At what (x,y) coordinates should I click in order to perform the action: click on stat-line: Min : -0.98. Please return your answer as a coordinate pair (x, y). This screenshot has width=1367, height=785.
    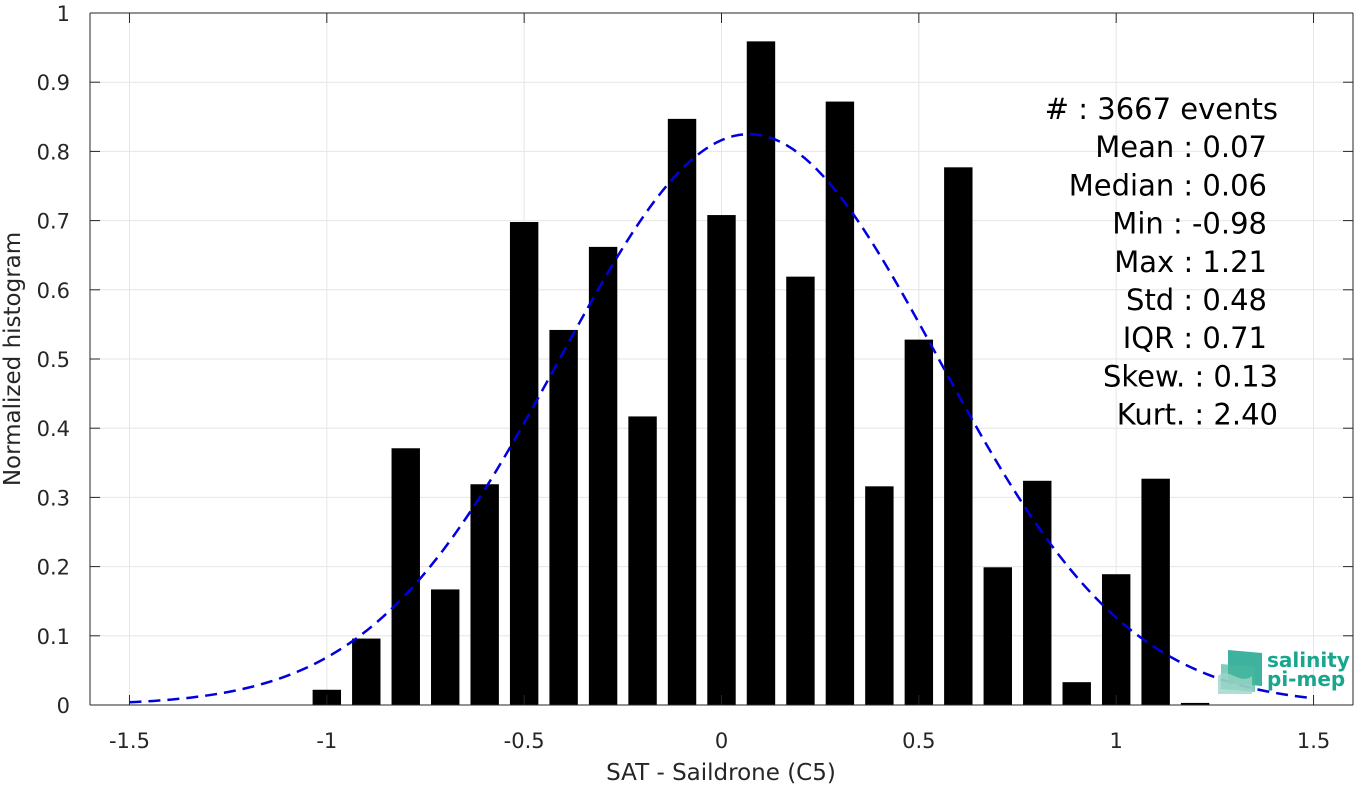
    Looking at the image, I should click on (1189, 224).